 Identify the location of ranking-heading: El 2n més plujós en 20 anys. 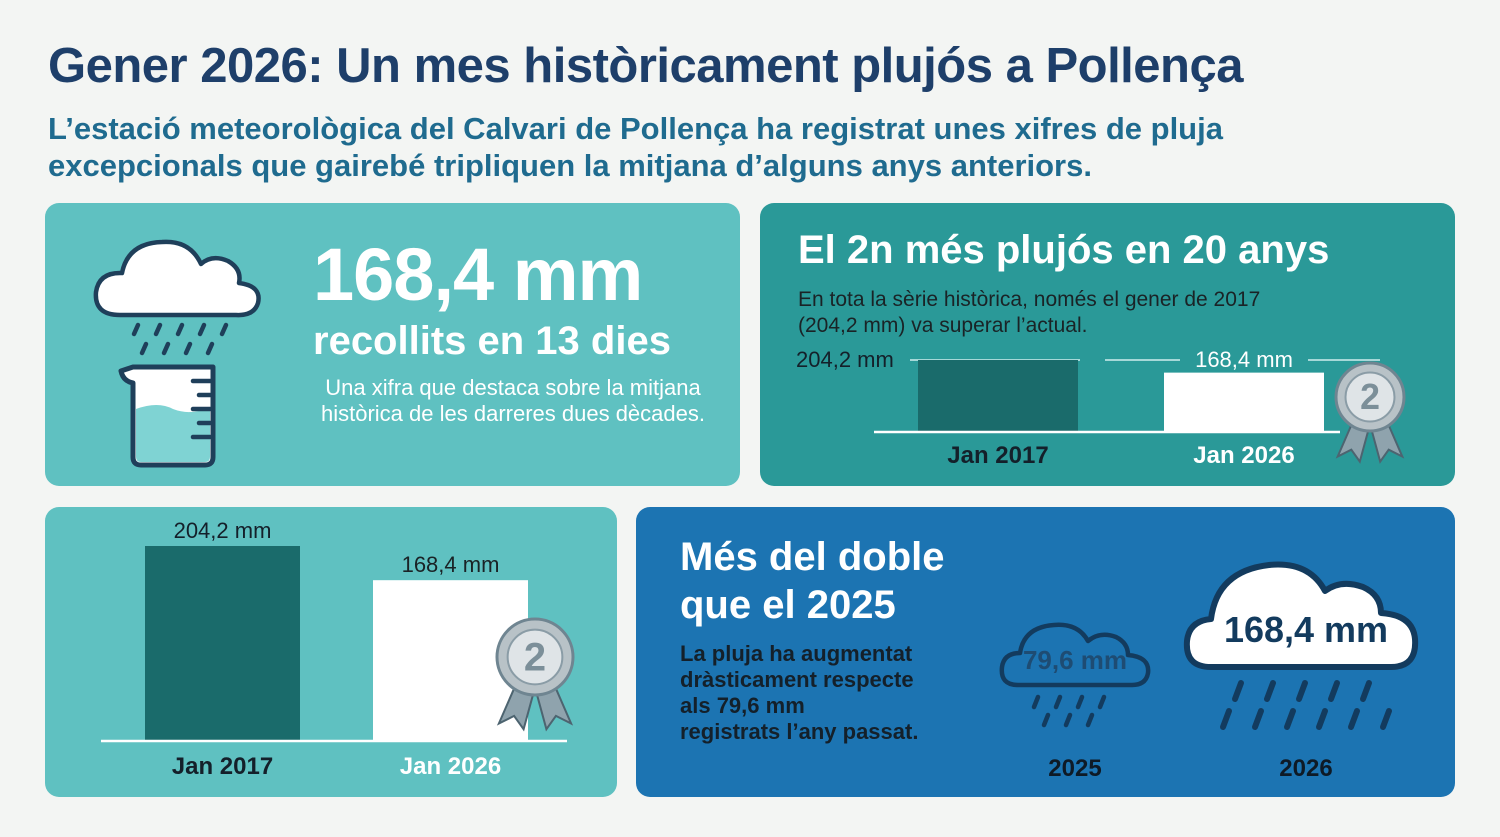
(1064, 250).